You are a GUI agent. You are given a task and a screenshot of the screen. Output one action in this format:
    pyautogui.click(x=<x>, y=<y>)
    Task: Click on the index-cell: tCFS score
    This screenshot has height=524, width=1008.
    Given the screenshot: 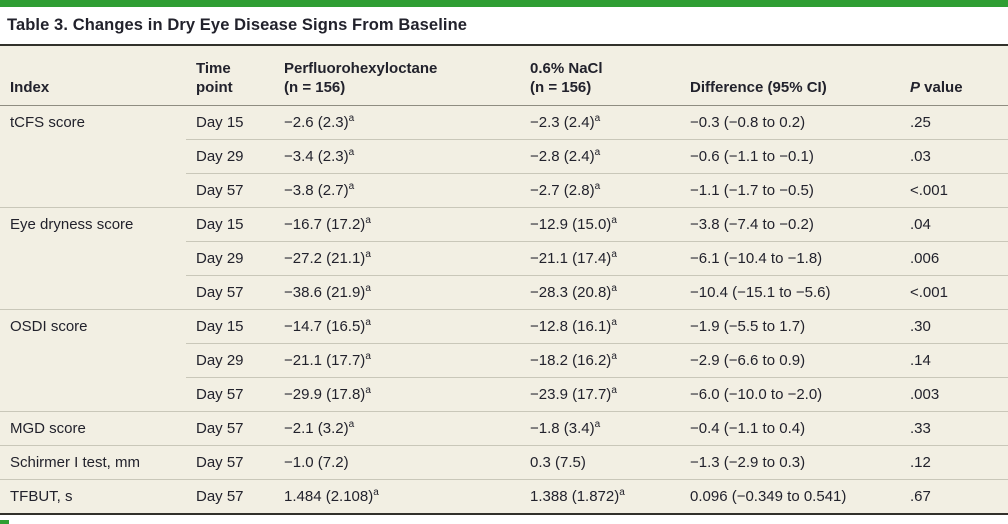 What is the action you would take?
    pyautogui.click(x=48, y=122)
    